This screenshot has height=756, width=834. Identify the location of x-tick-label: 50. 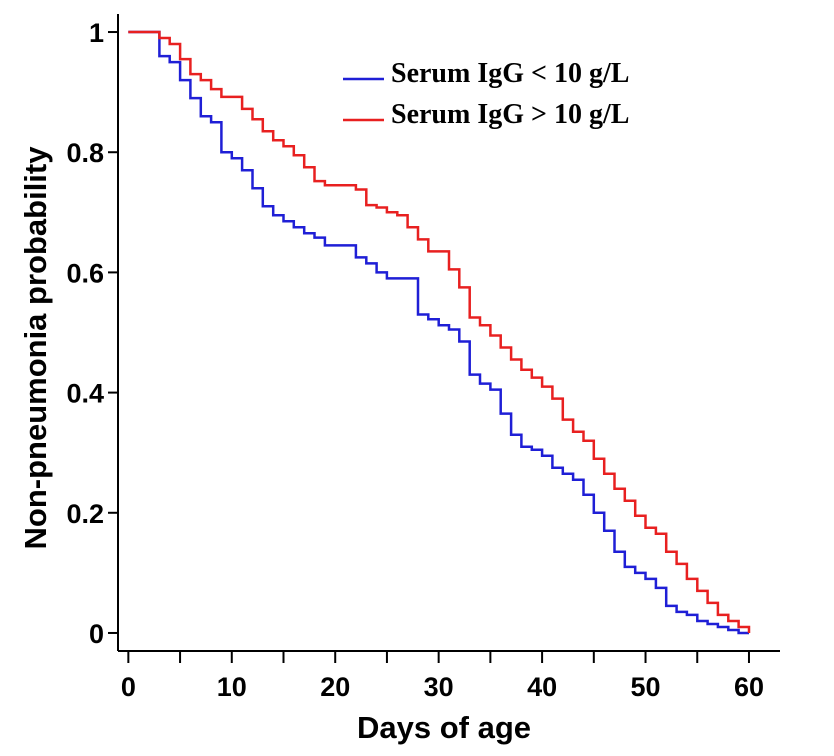
(646, 687).